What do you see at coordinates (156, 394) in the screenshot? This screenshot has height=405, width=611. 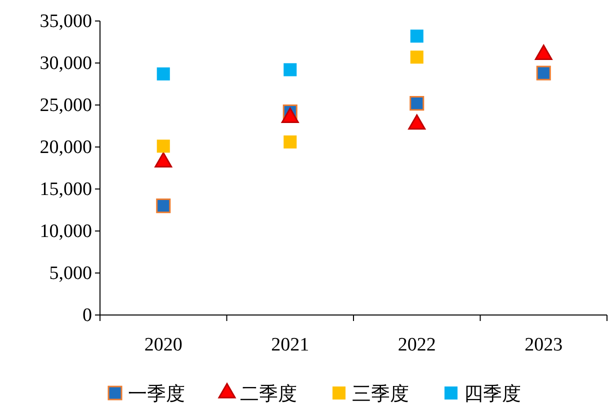 I see `legend-label: 一季度` at bounding box center [156, 394].